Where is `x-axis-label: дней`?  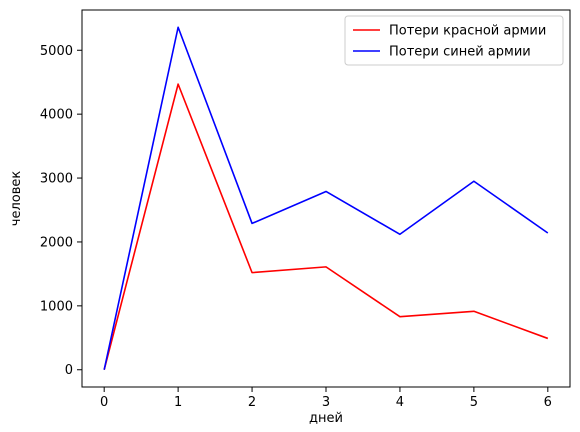
x-axis-label: дней is located at coordinates (326, 418).